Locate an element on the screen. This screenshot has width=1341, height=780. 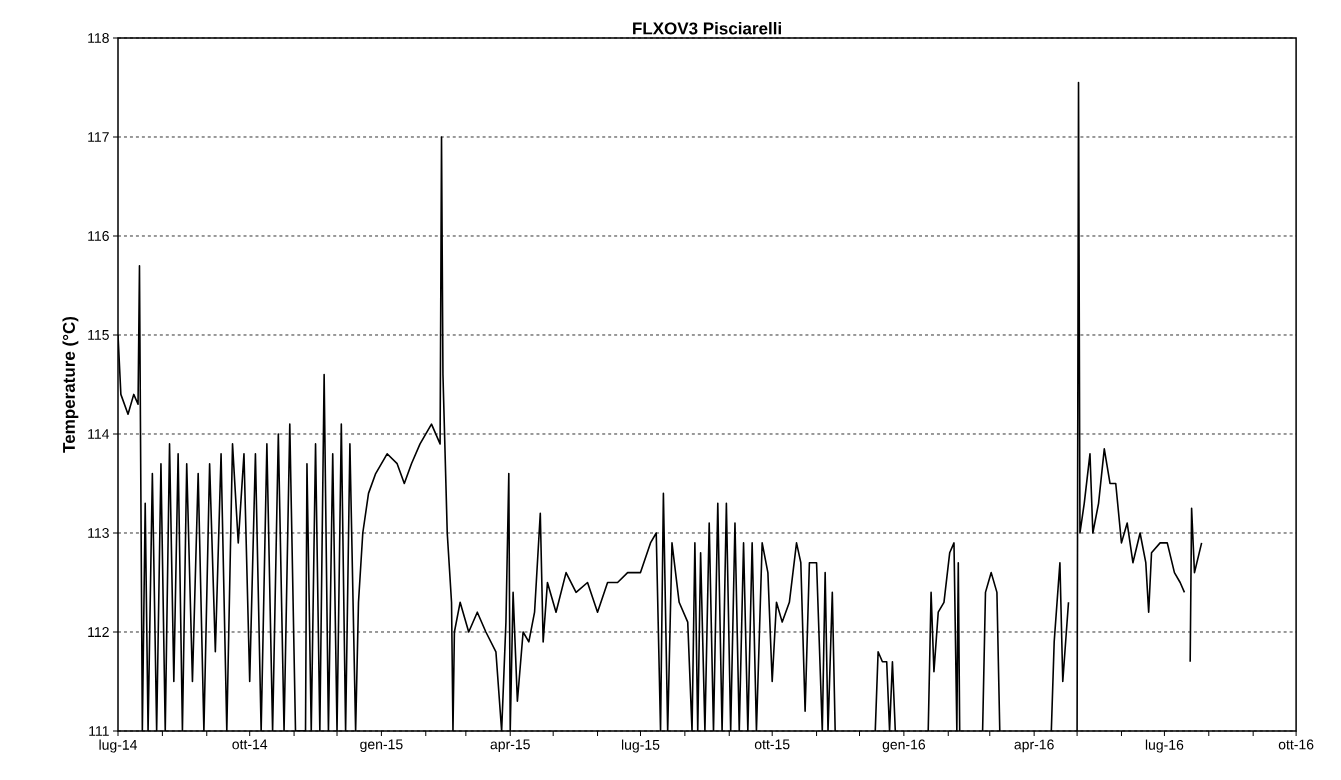
x-tick-label: lug-14 is located at coordinates (118, 746).